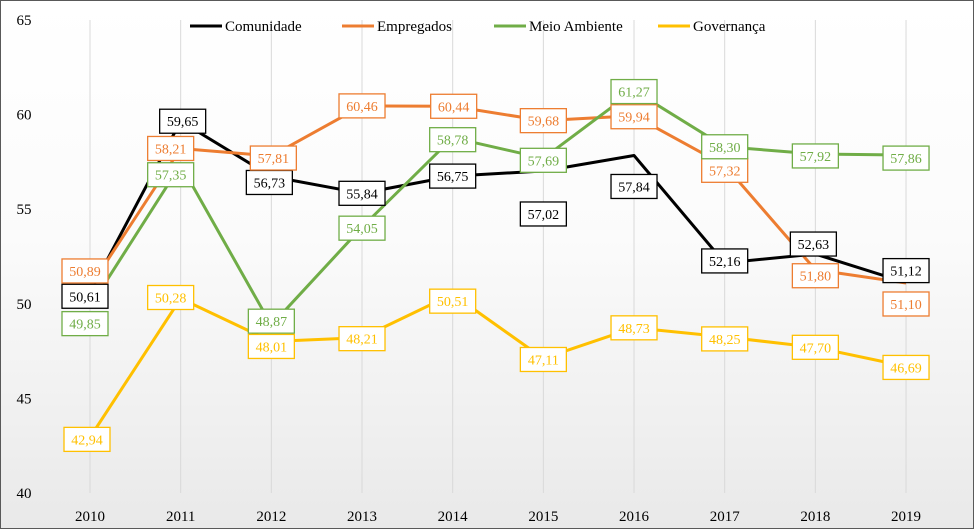  Describe the element at coordinates (263, 27) in the screenshot. I see `legend-label: Comunidade` at that location.